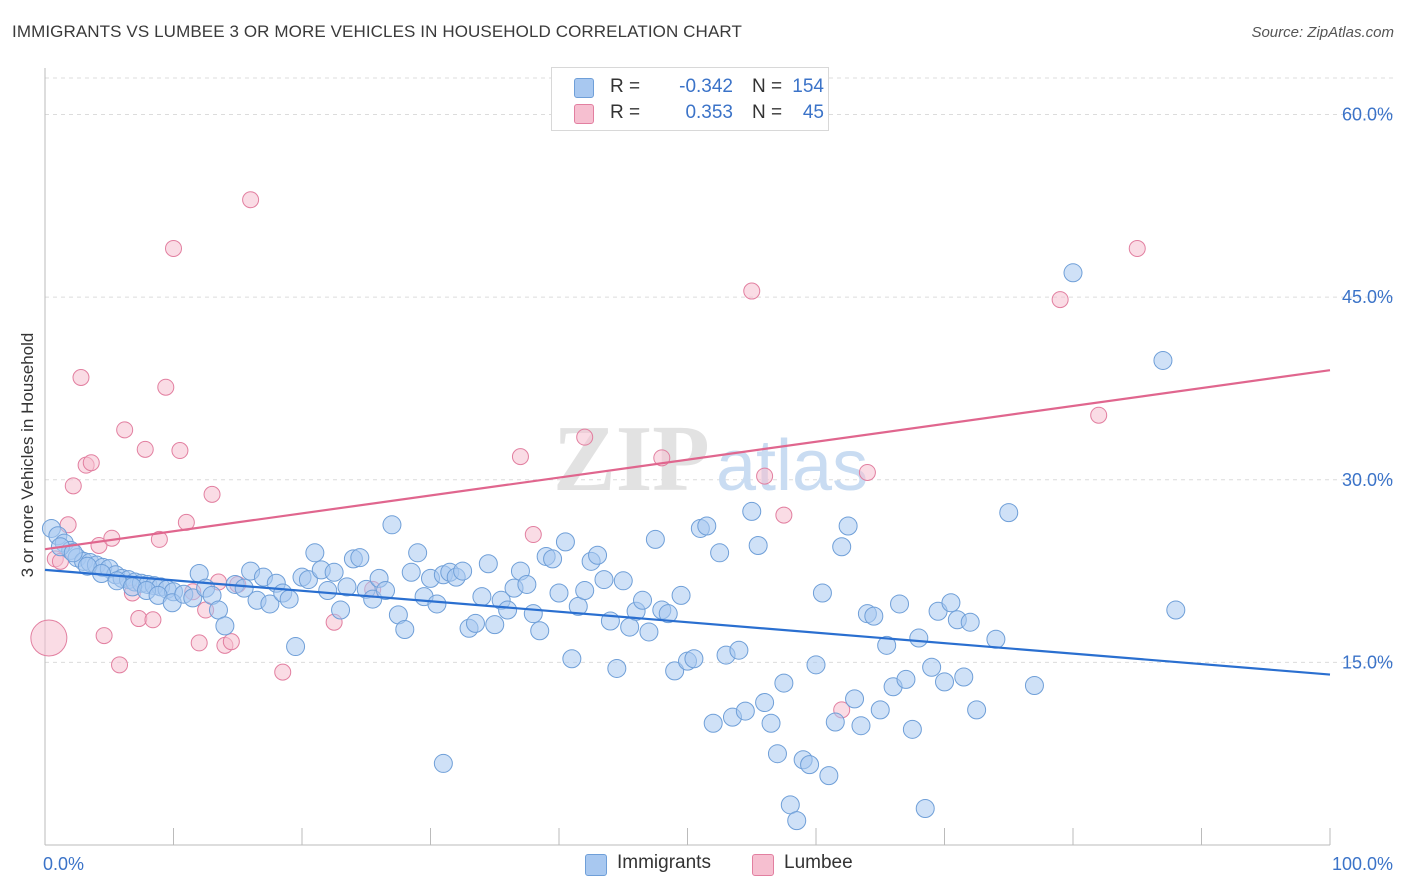 This screenshot has height=892, width=1406. Describe the element at coordinates (687, 622) in the screenshot. I see `immigrants-trend-line` at that location.